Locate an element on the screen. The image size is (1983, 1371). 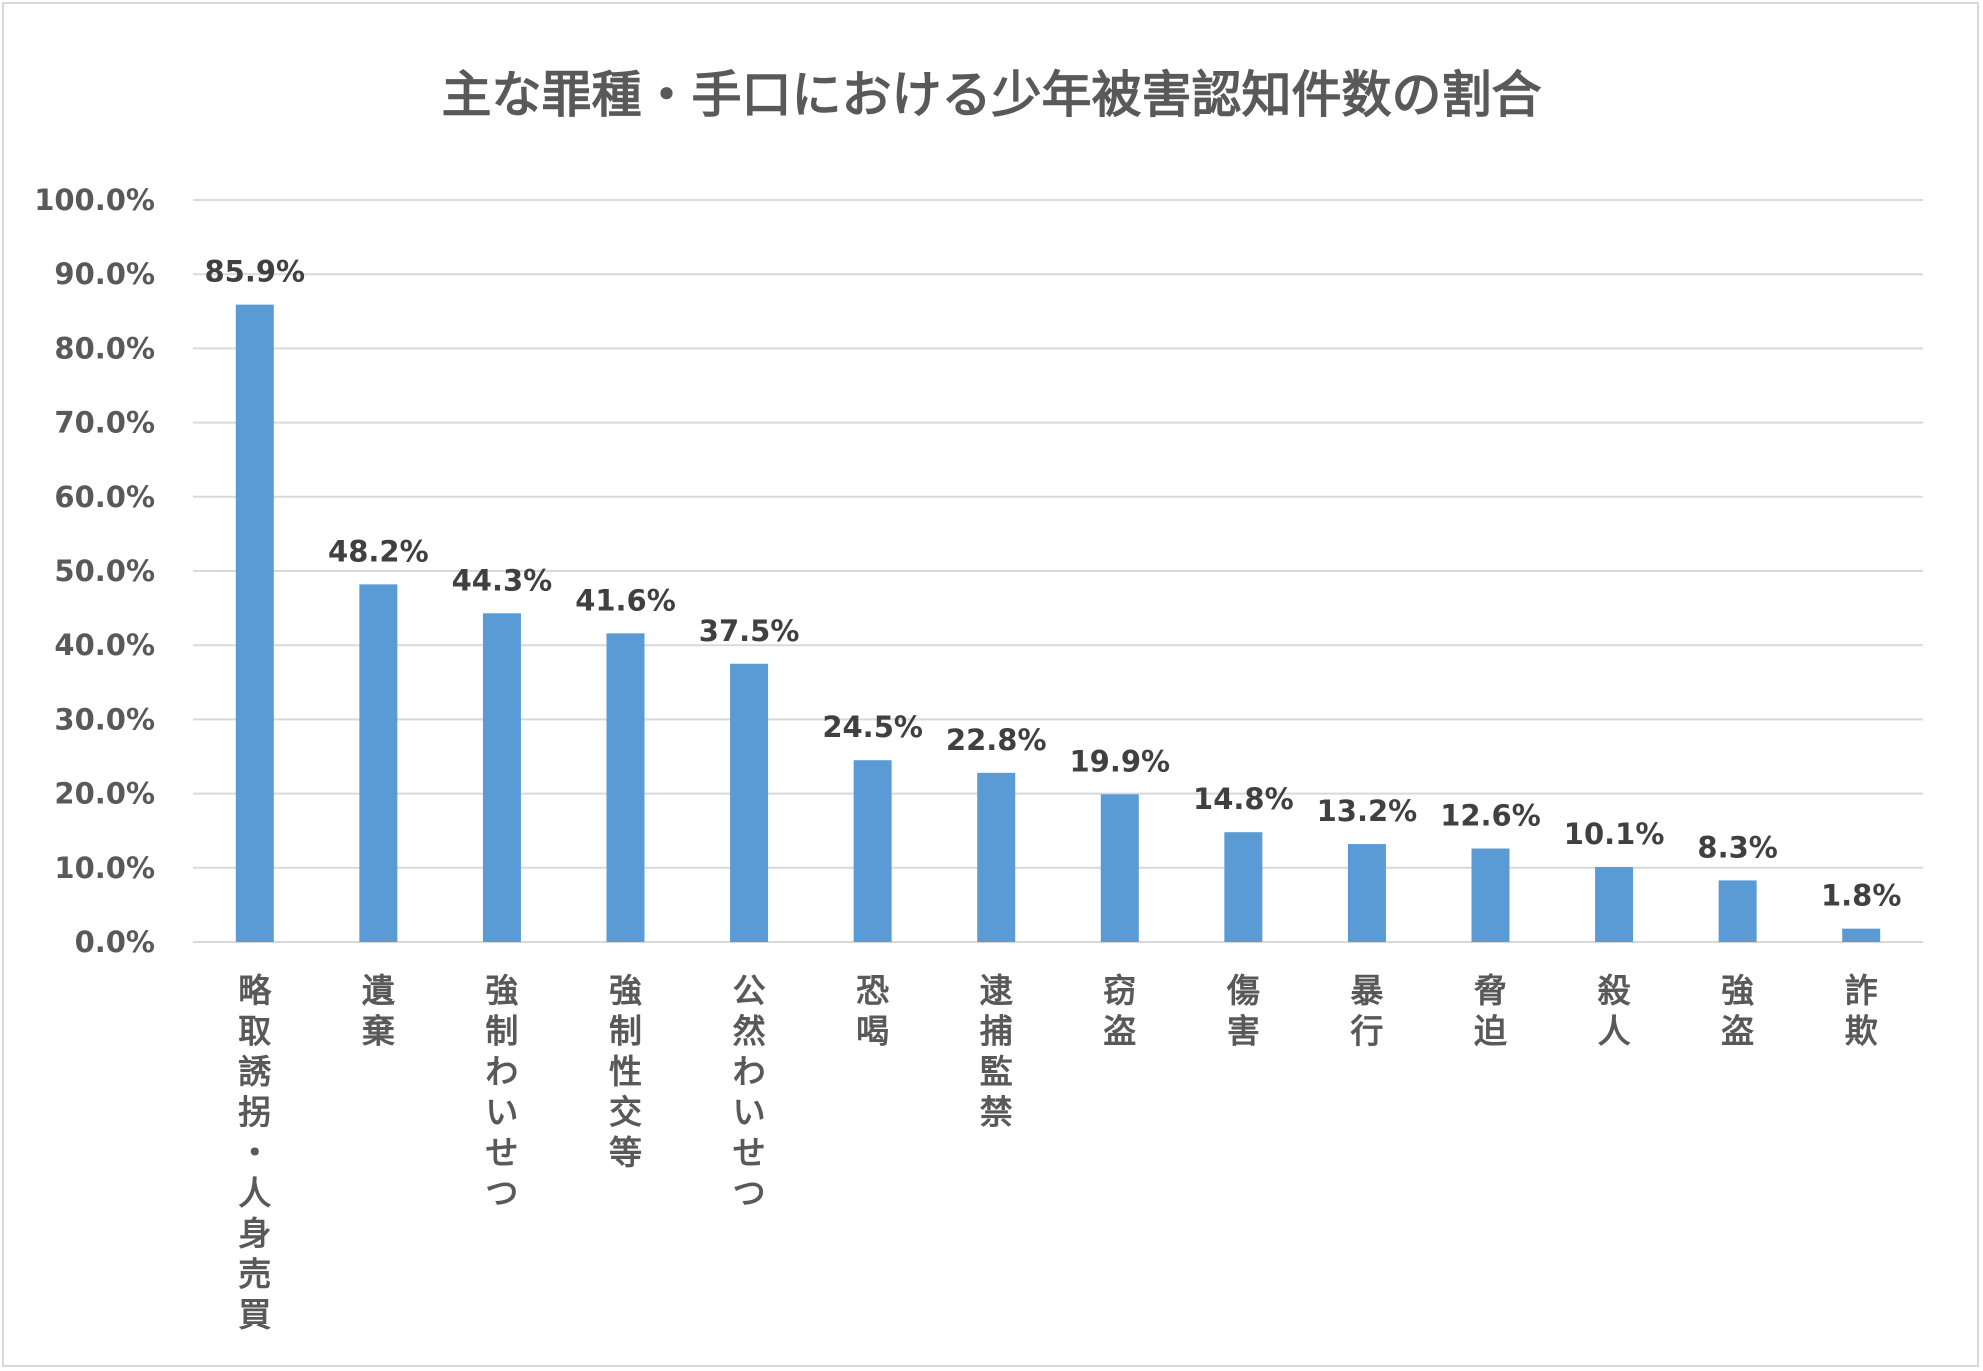
data-label: 14.8% is located at coordinates (1243, 799).